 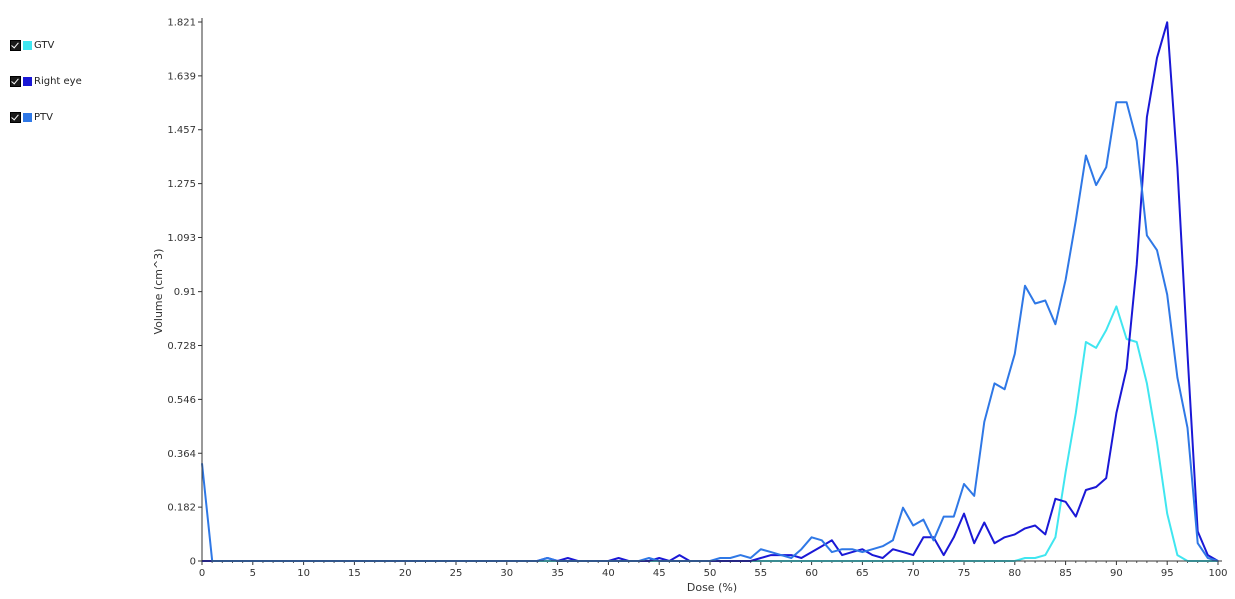 What do you see at coordinates (181, 400) in the screenshot?
I see `y-tick-label: 0.546` at bounding box center [181, 400].